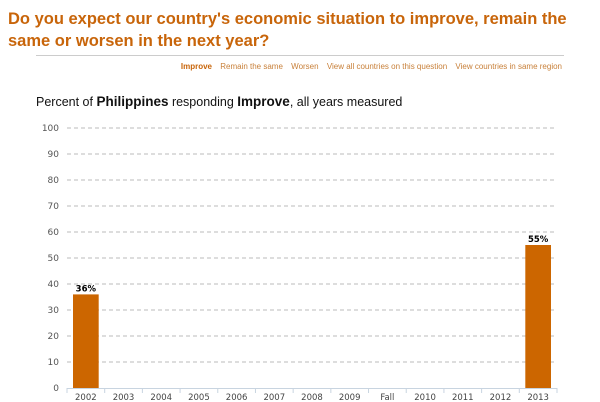 The image size is (600, 402). Describe the element at coordinates (54, 181) in the screenshot. I see `y-tick-label: 80` at that location.